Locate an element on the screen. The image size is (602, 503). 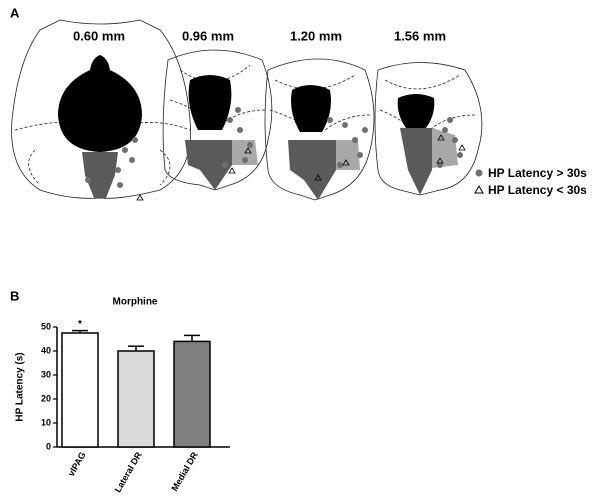
panel-label: A is located at coordinates (15, 12).